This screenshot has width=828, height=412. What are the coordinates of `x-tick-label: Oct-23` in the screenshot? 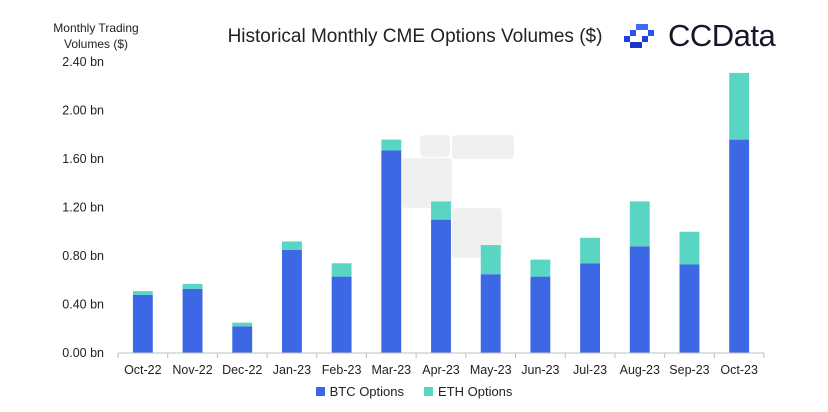 It's located at (739, 370).